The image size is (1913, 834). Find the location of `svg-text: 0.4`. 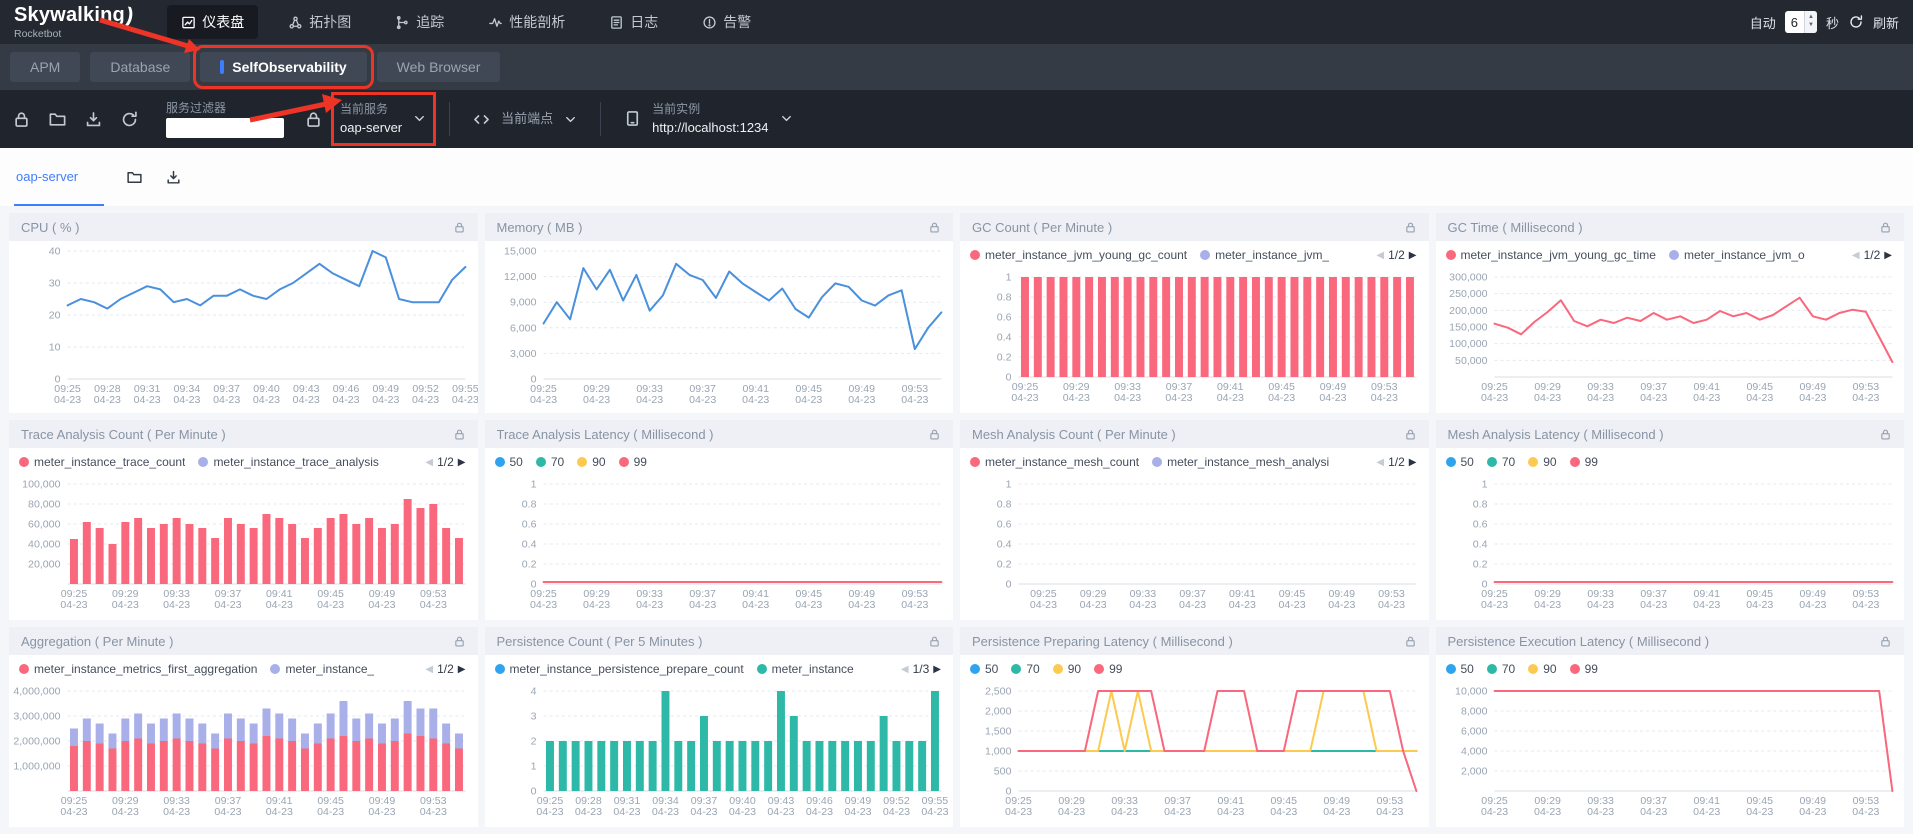

svg-text: 0.4 is located at coordinates (1004, 545).